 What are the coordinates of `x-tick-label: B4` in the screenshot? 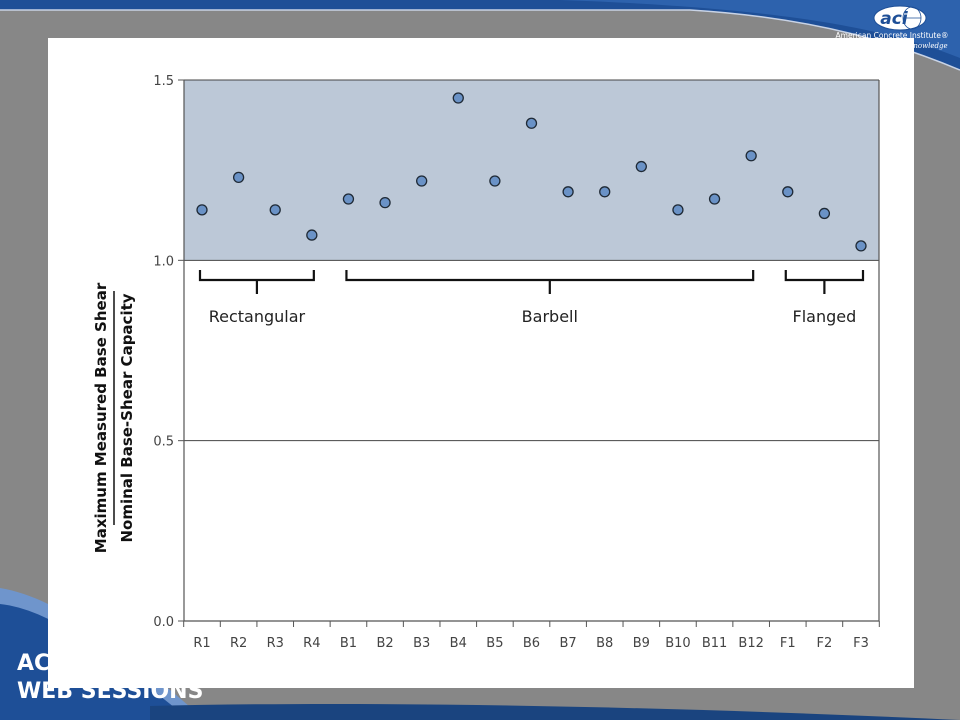 It's located at (458, 643).